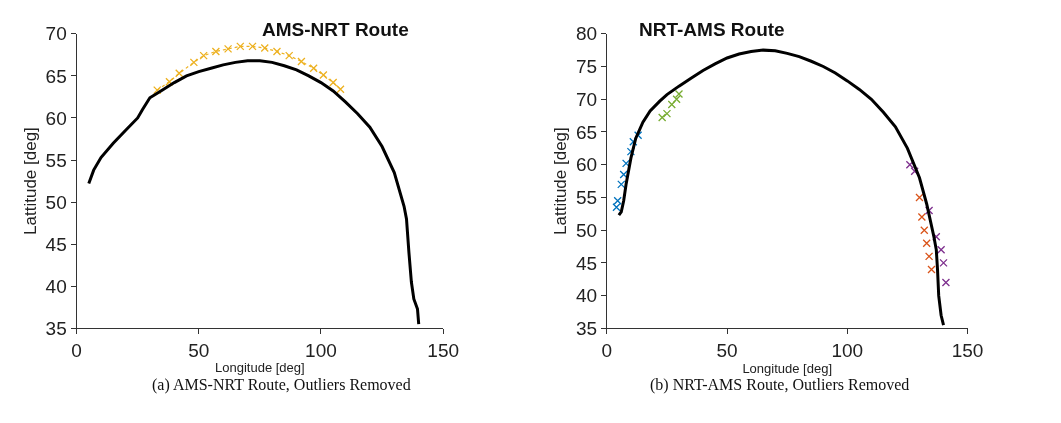 Image resolution: width=1061 pixels, height=423 pixels. I want to click on text: (b) NRT-AMS Route, Outliers Removed, so click(780, 385).